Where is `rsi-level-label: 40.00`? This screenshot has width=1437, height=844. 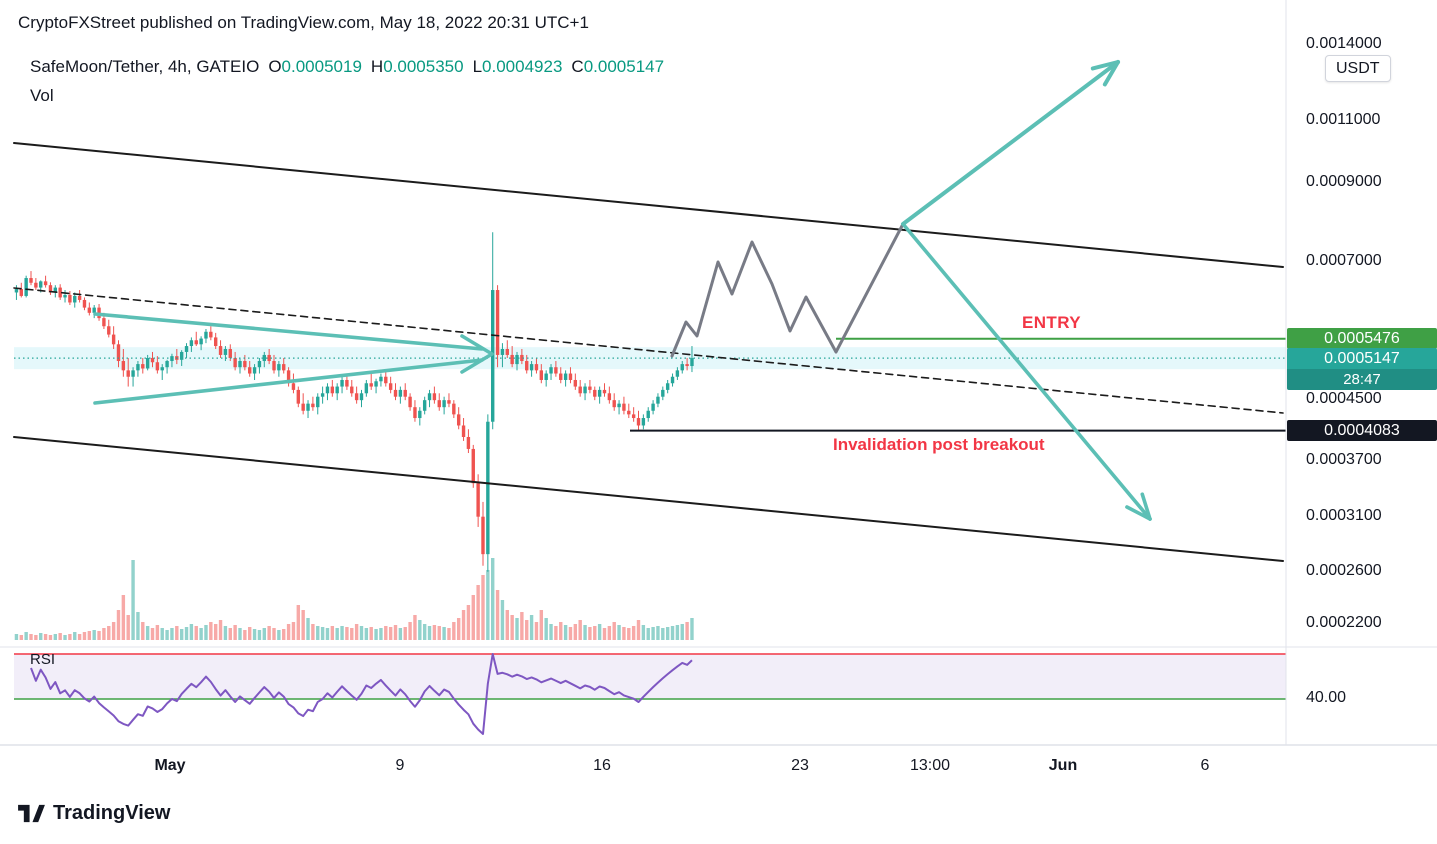
rsi-level-label: 40.00 is located at coordinates (1326, 697).